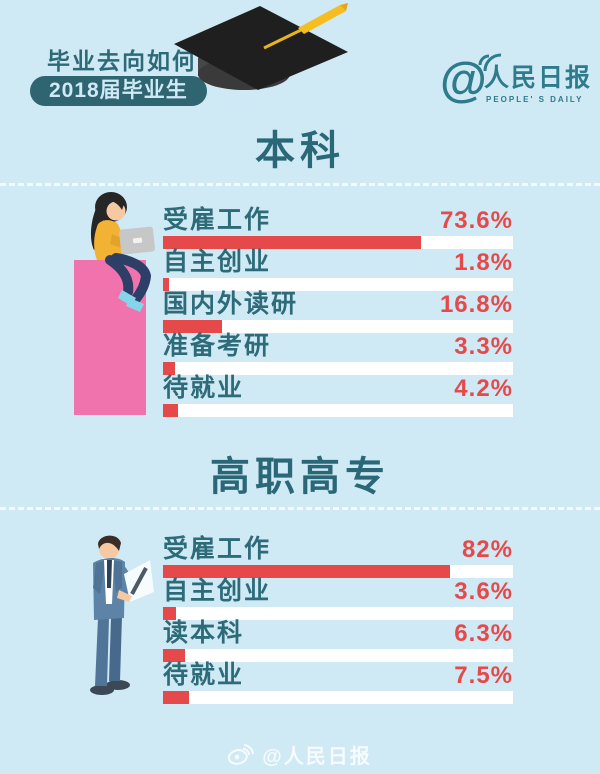 The height and width of the screenshot is (774, 600). I want to click on graduation-cap-icon, so click(261, 46).